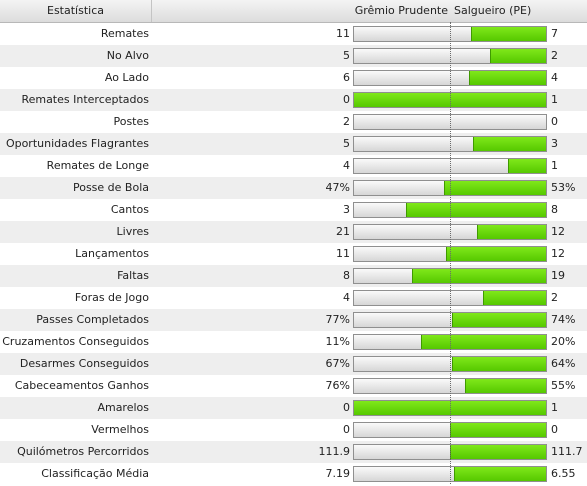 Image resolution: width=587 pixels, height=486 pixels. I want to click on away-value: 111.7, so click(567, 451).